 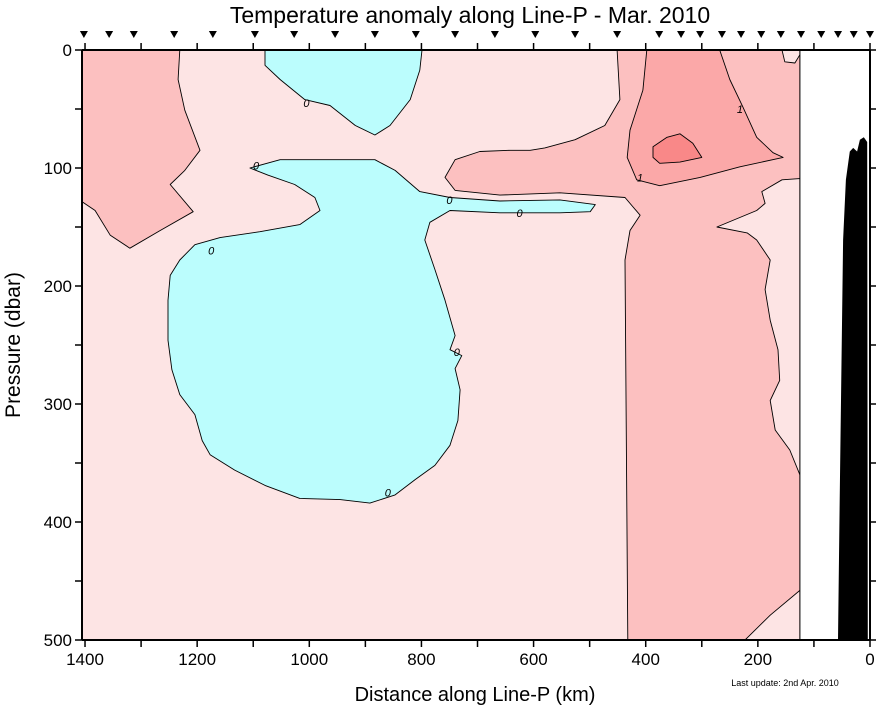 I want to click on contour-region-gt1.5-6, so click(x=677, y=148).